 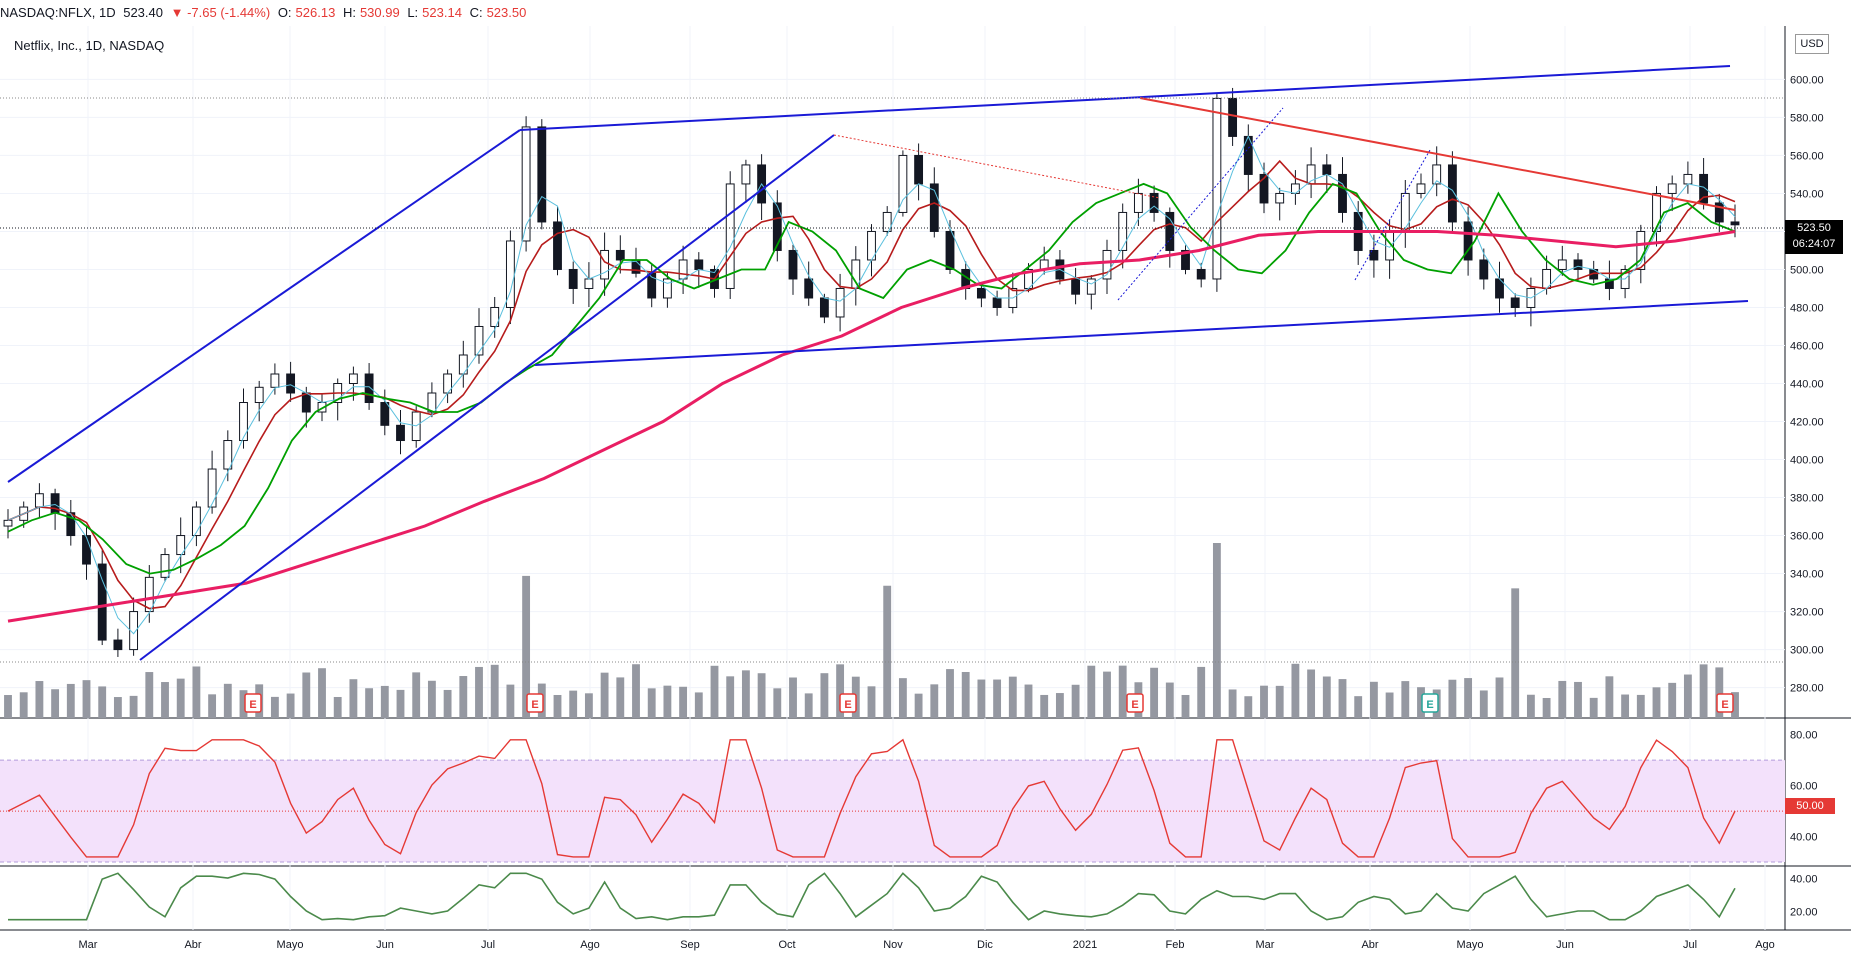 I want to click on open-label: O:, so click(x=284, y=12).